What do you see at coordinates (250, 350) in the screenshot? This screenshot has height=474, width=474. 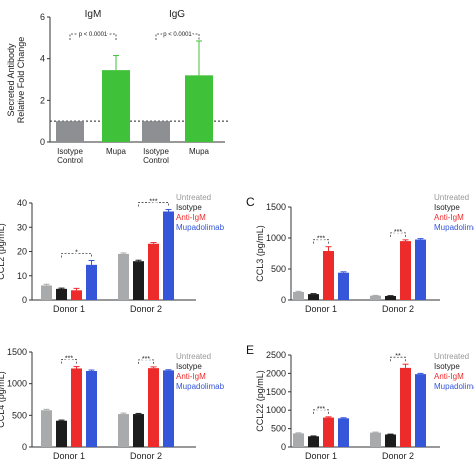 I see `panel-label-e: E` at bounding box center [250, 350].